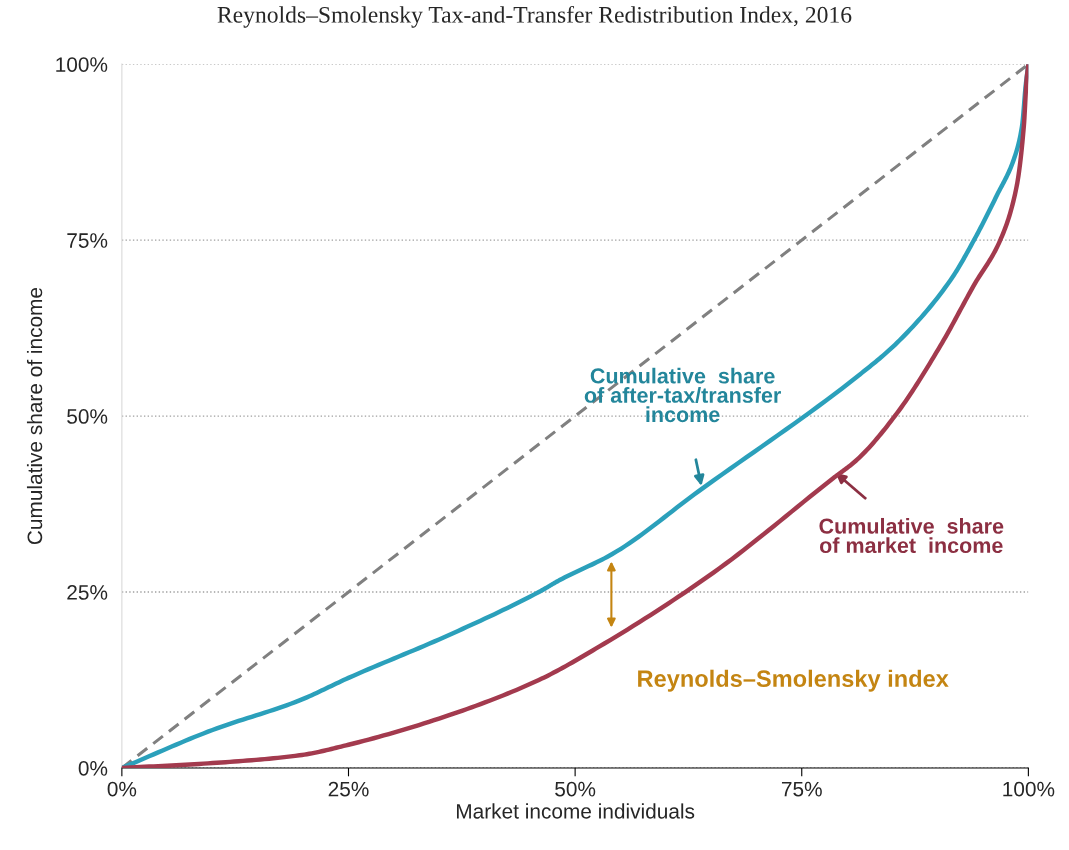 This screenshot has width=1069, height=850. What do you see at coordinates (1029, 789) in the screenshot?
I see `x-tick-label: 100%` at bounding box center [1029, 789].